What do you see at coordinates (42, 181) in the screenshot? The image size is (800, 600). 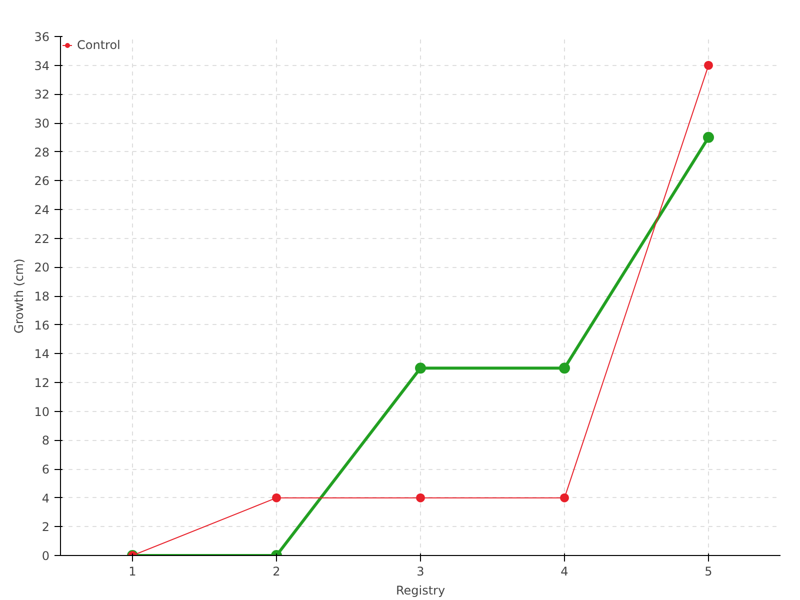 I see `y-tick-label: 26` at bounding box center [42, 181].